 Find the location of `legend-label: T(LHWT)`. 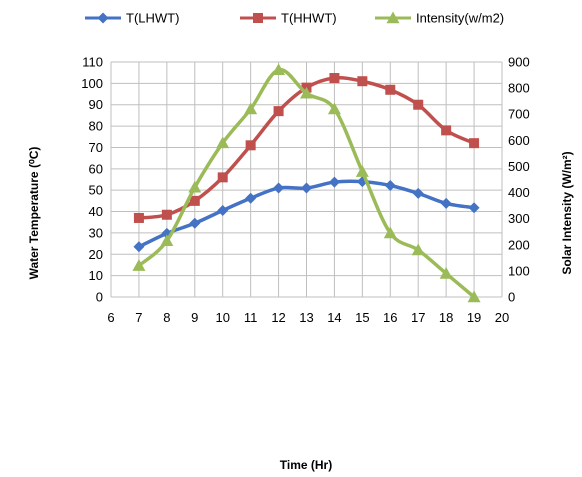

legend-label: T(LHWT) is located at coordinates (152, 18).